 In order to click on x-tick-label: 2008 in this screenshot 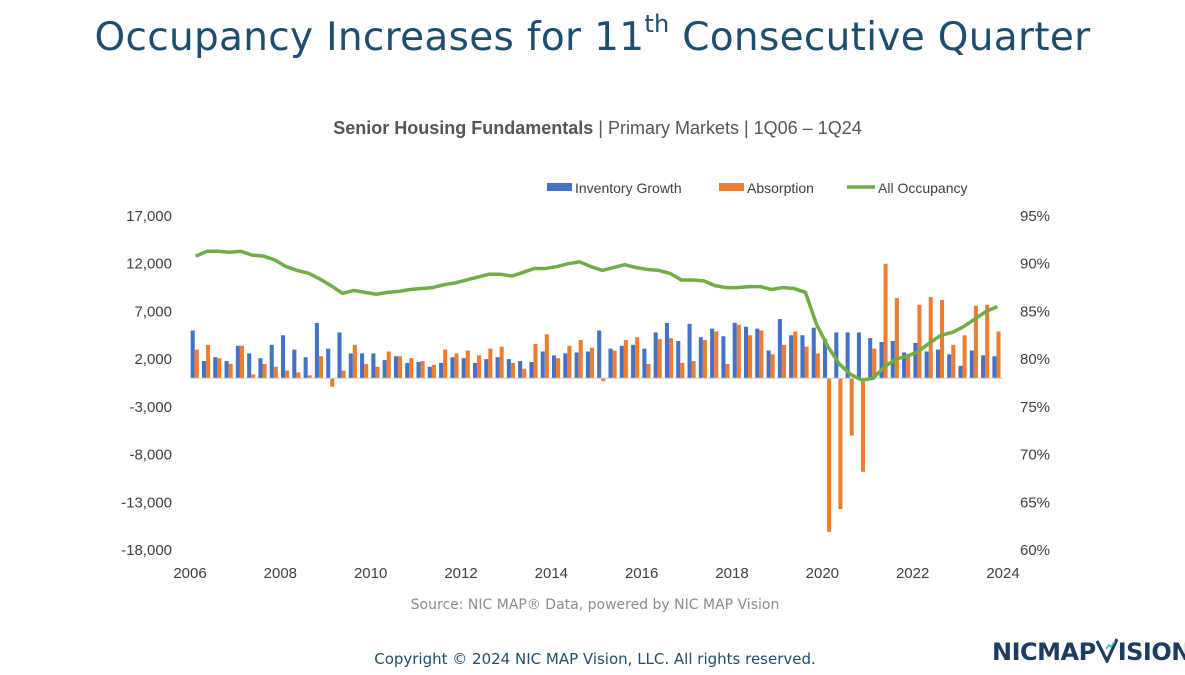, I will do `click(280, 573)`.